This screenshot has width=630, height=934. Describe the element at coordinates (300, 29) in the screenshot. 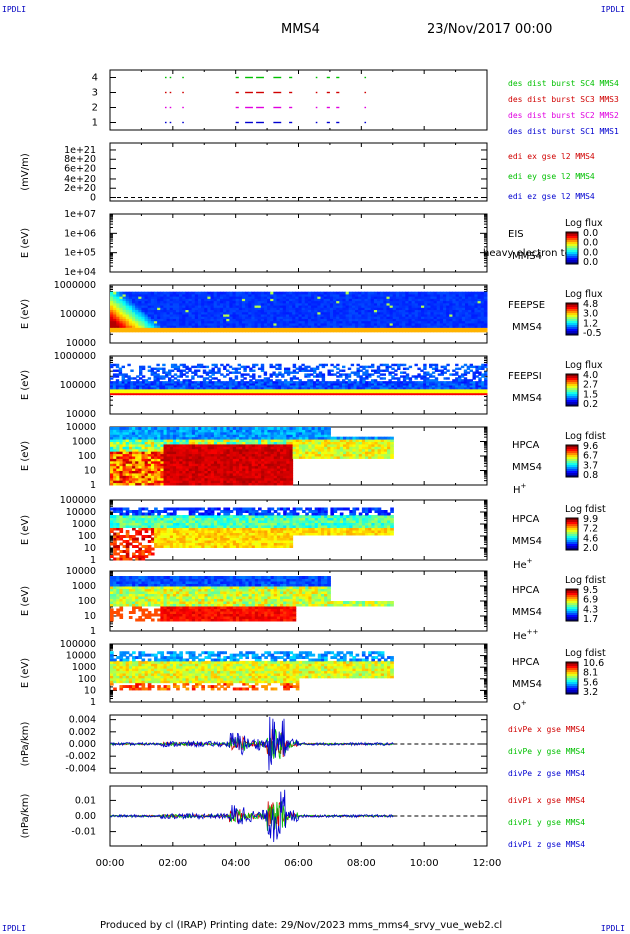

I see `header-spacecraft: MMS4` at that location.